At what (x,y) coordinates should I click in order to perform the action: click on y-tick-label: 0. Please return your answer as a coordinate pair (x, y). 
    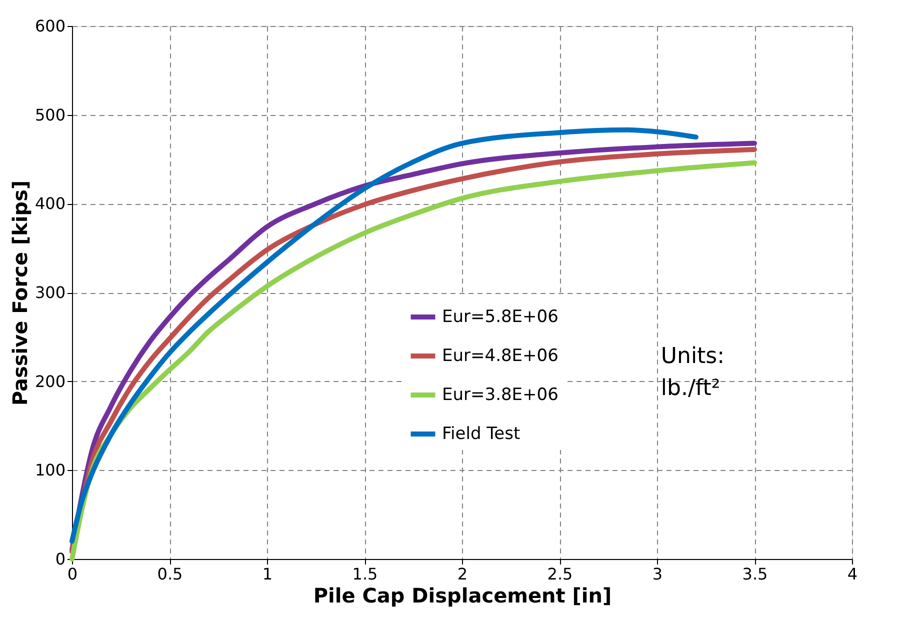
    Looking at the image, I should click on (60, 559).